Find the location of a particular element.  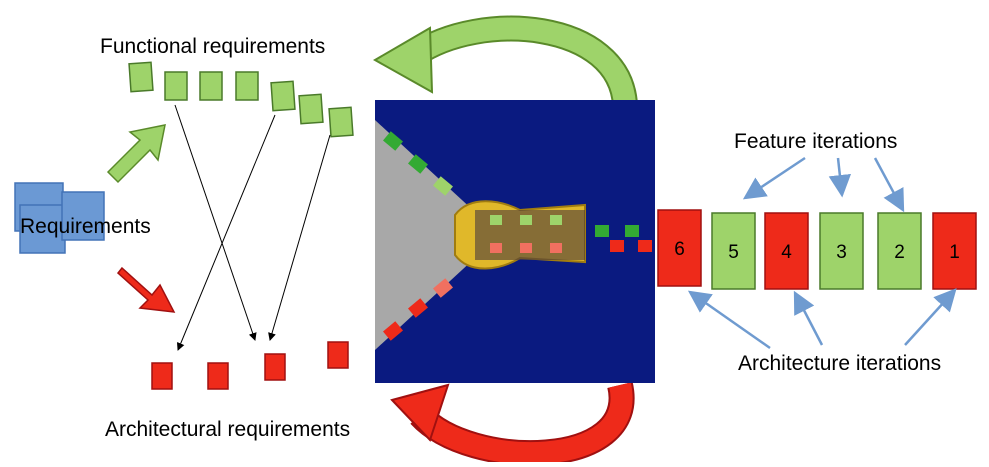

red-arrow is located at coordinates (146, 289).